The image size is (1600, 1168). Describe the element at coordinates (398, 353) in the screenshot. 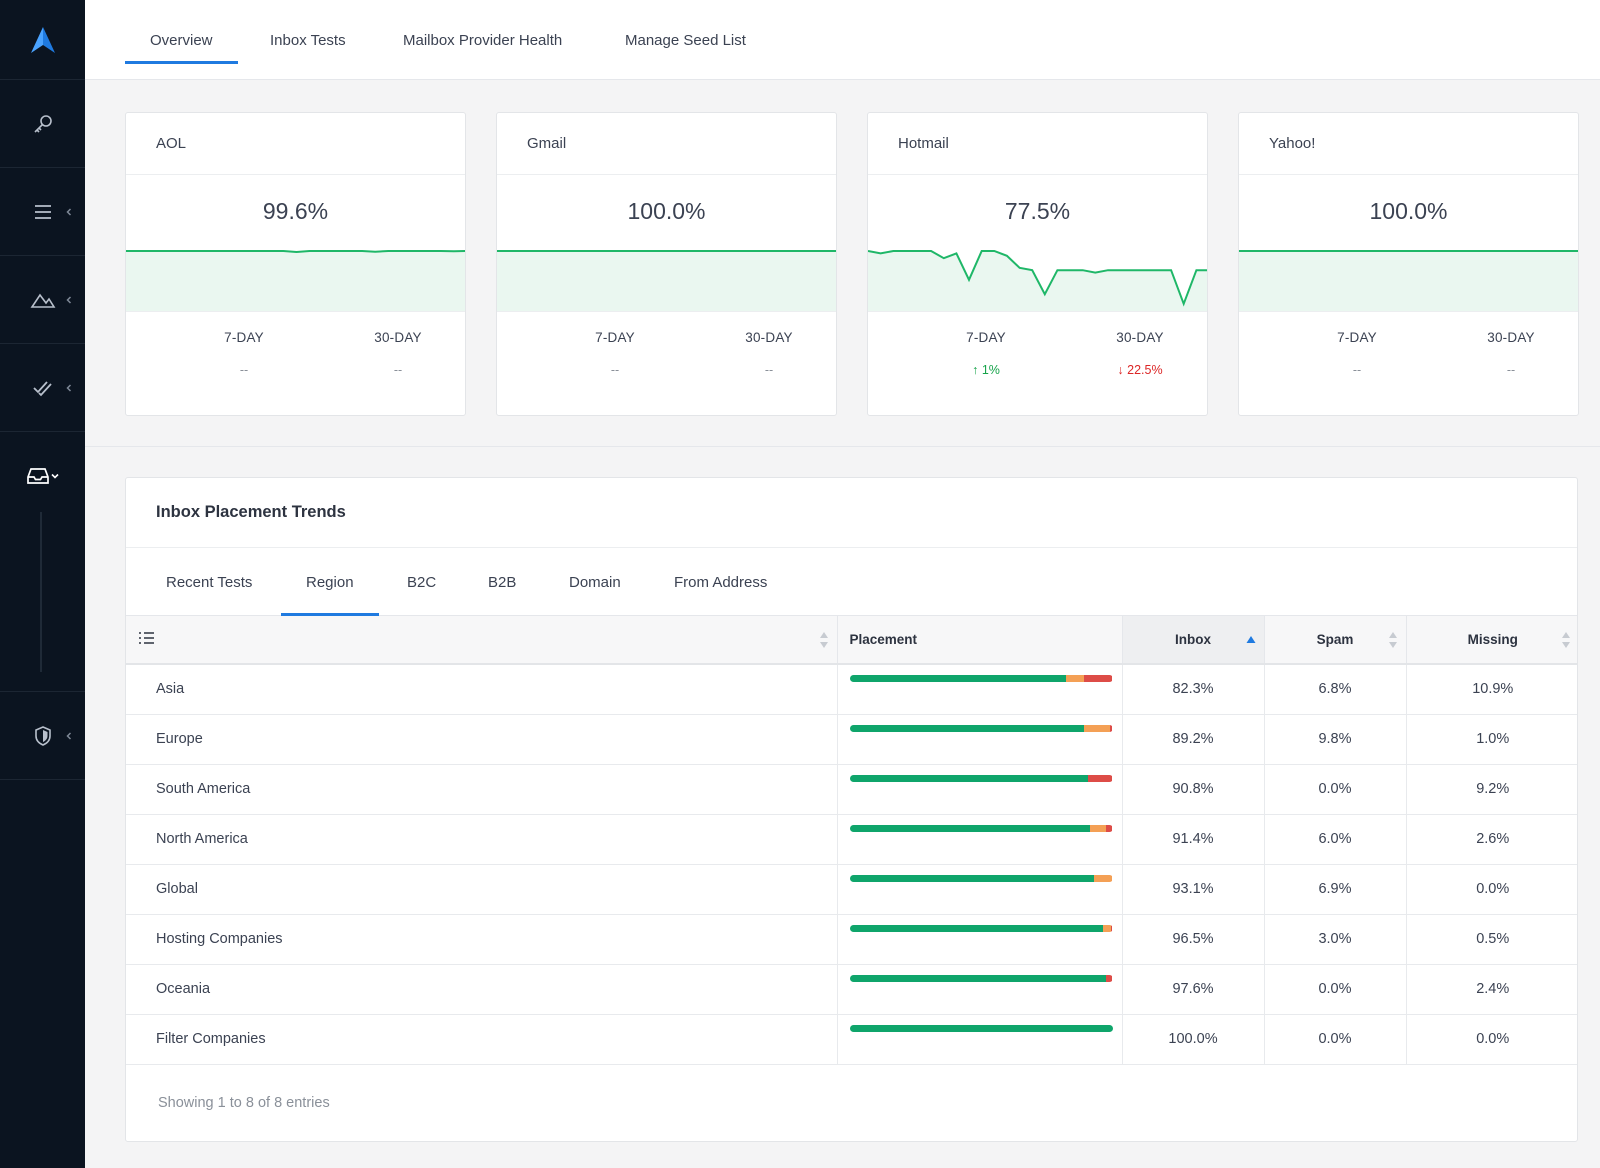

I see `thirty-day-stat: 30-DAY --` at that location.